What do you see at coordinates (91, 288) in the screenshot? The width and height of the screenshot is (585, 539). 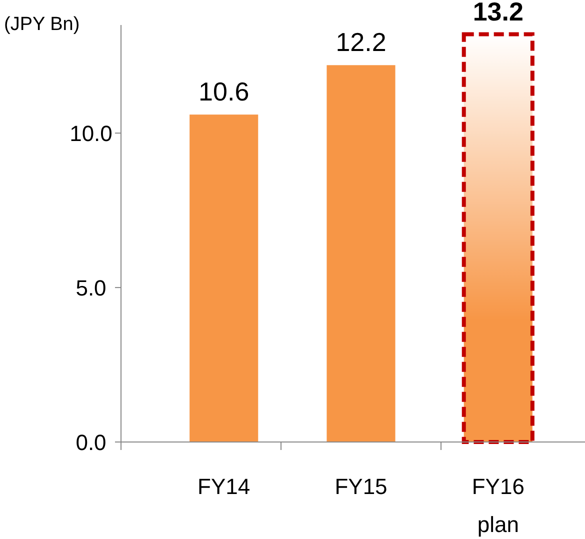 I see `y-tick-label: 5.0` at bounding box center [91, 288].